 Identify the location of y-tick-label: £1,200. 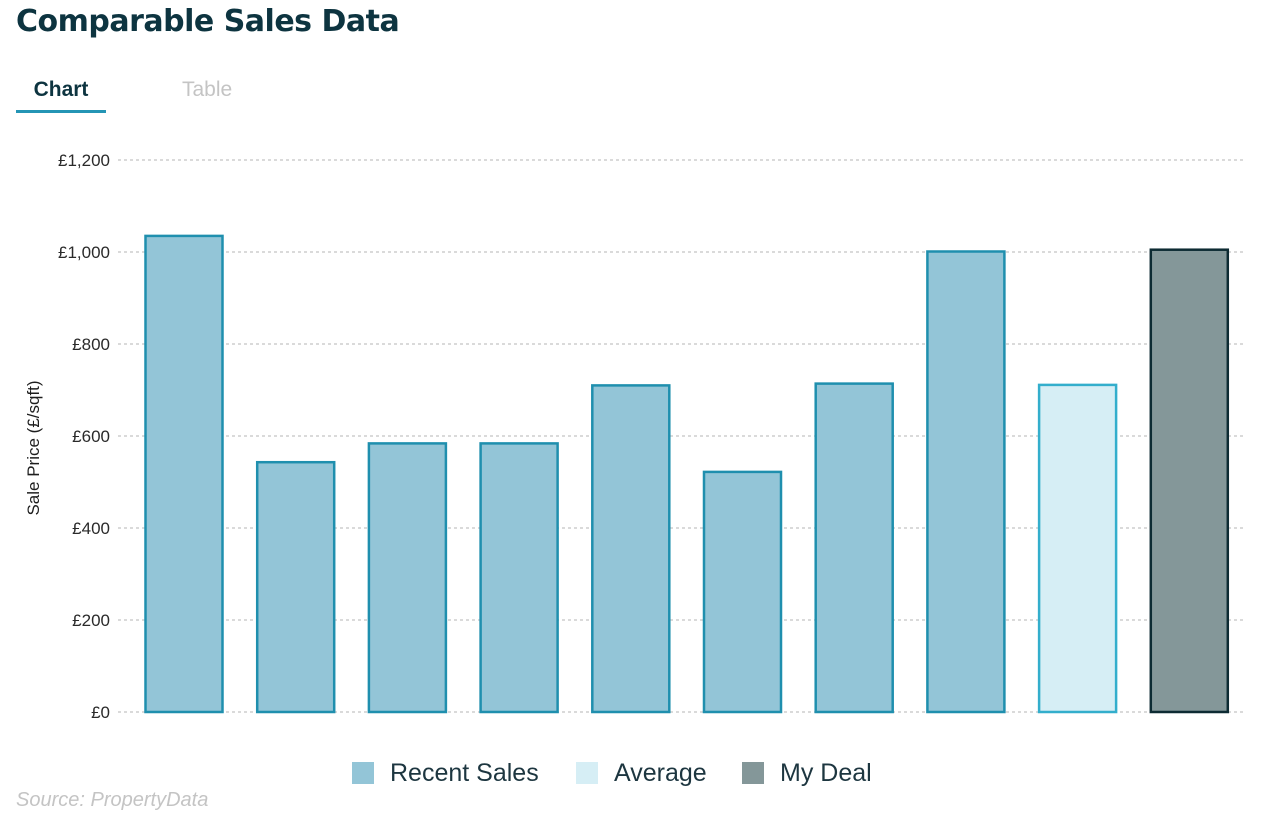
(84, 160).